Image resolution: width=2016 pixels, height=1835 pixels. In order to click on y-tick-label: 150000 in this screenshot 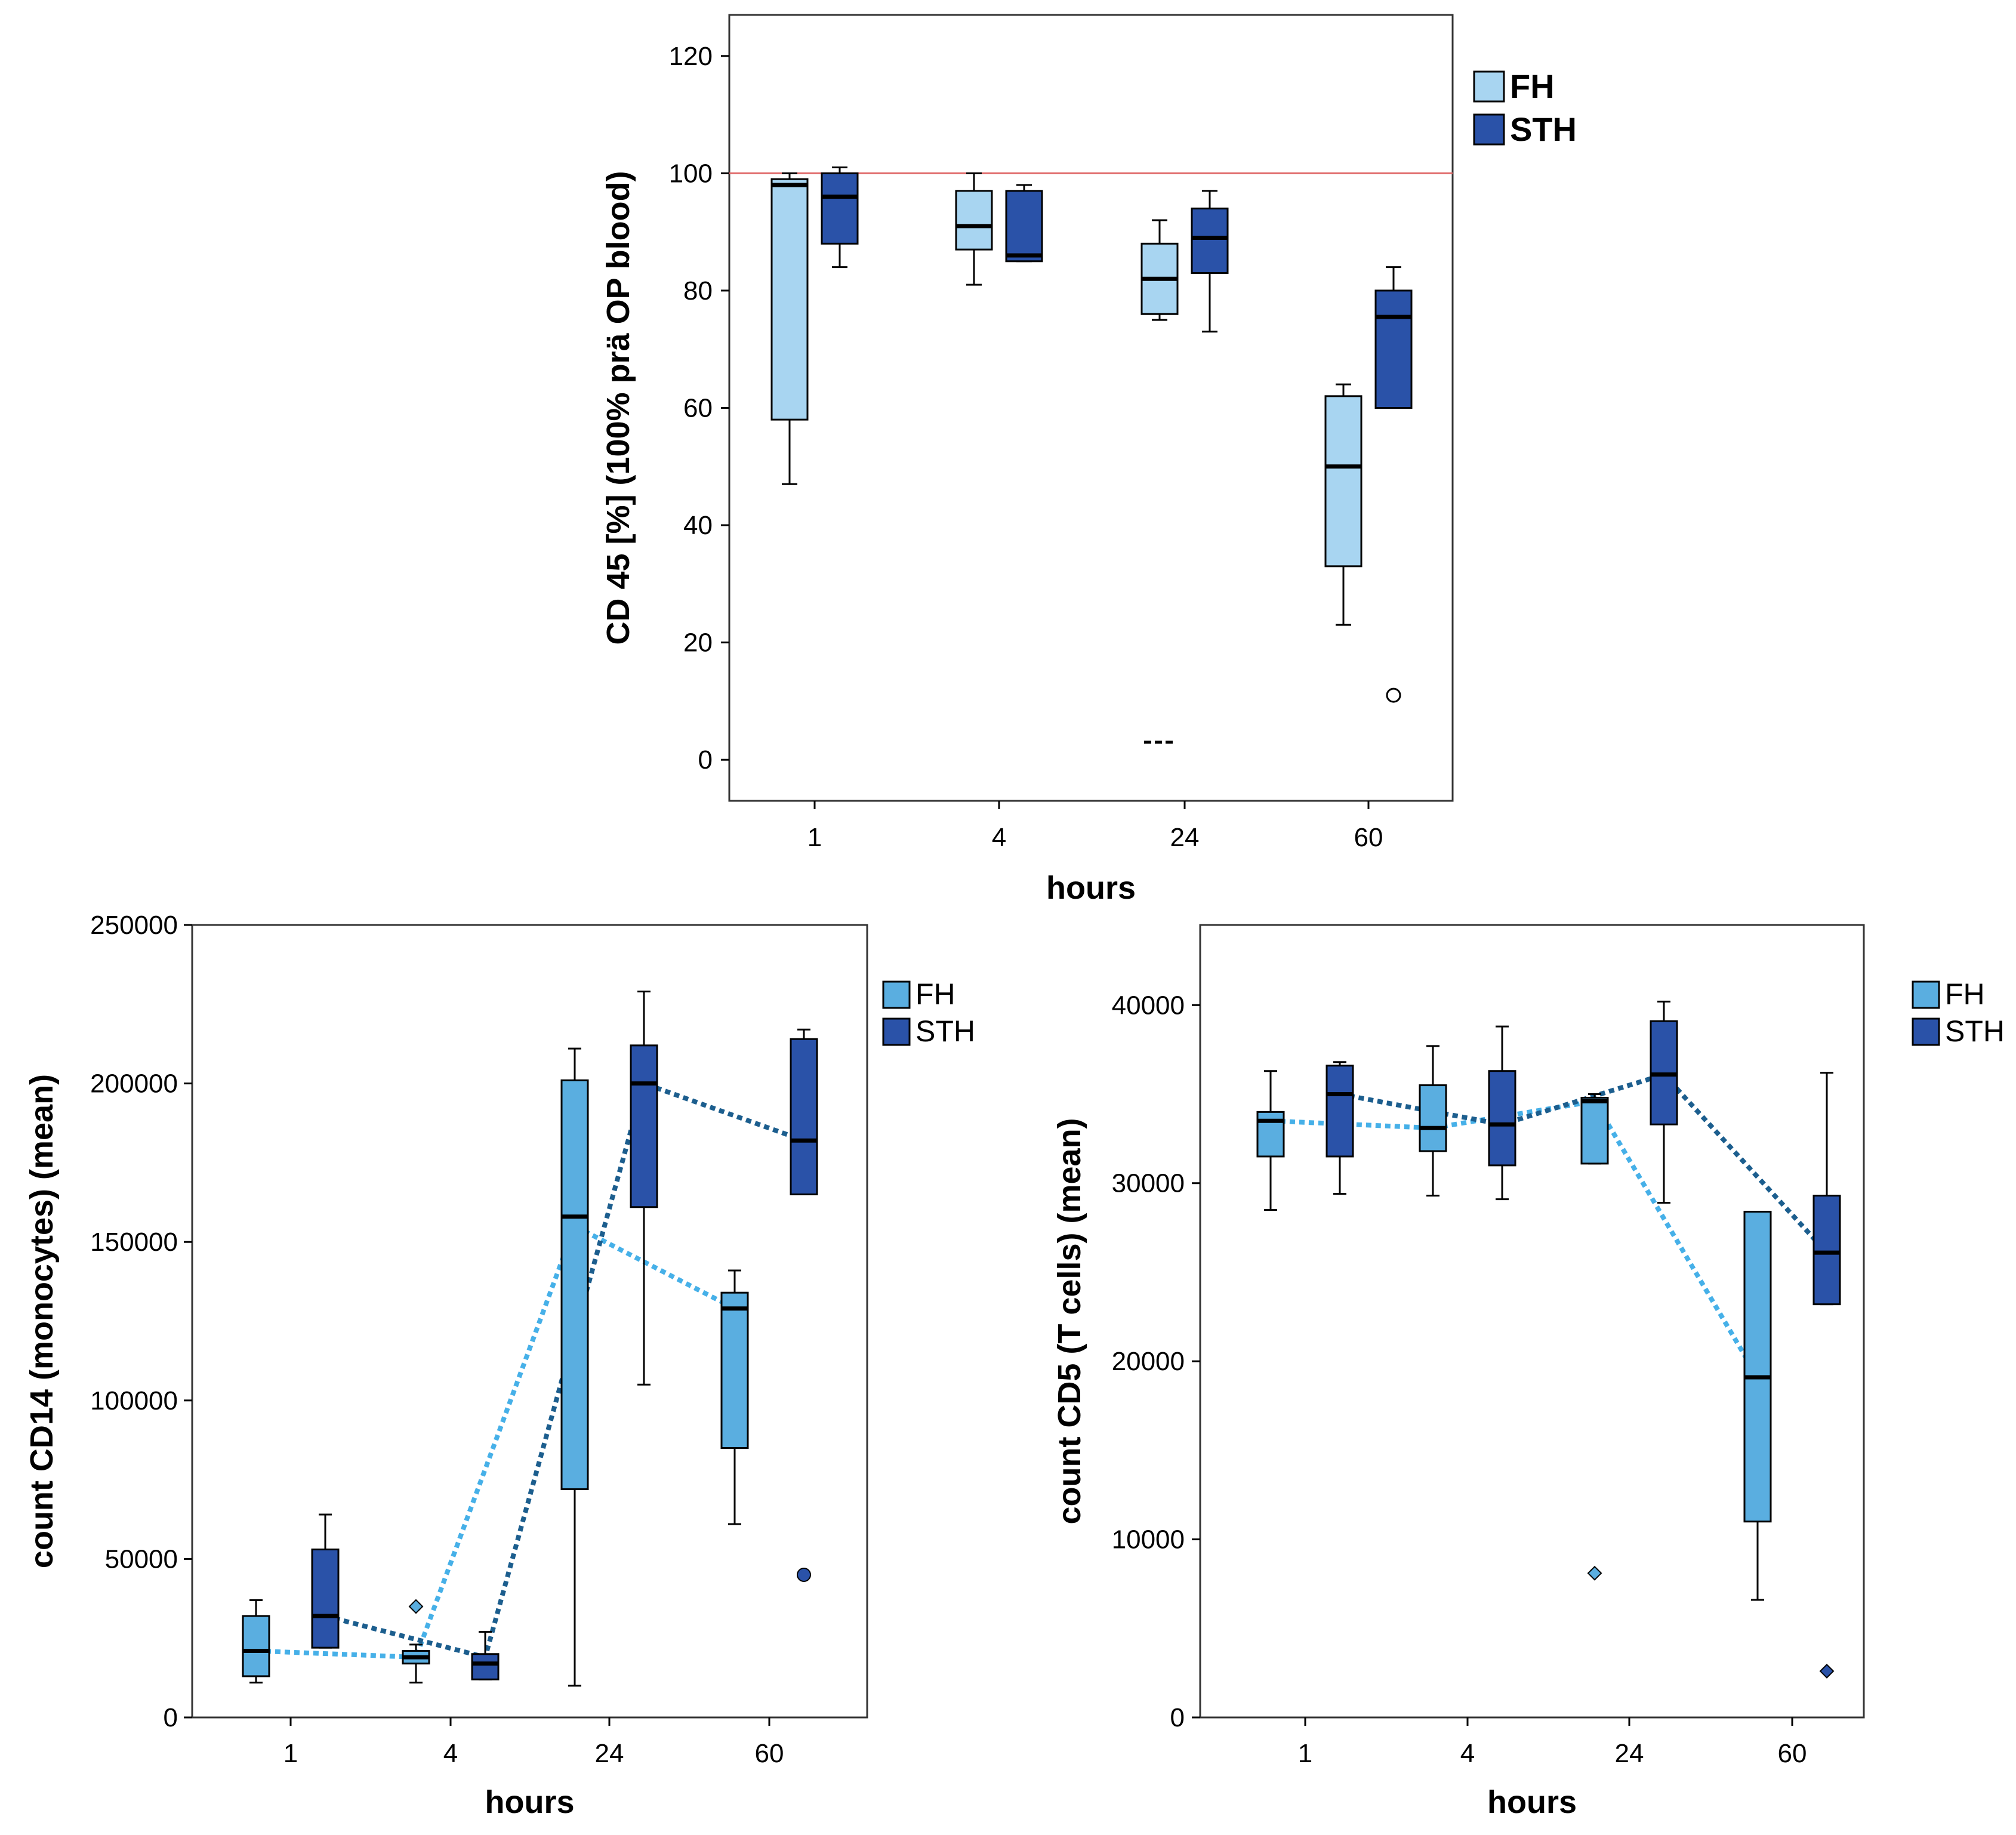, I will do `click(134, 1242)`.